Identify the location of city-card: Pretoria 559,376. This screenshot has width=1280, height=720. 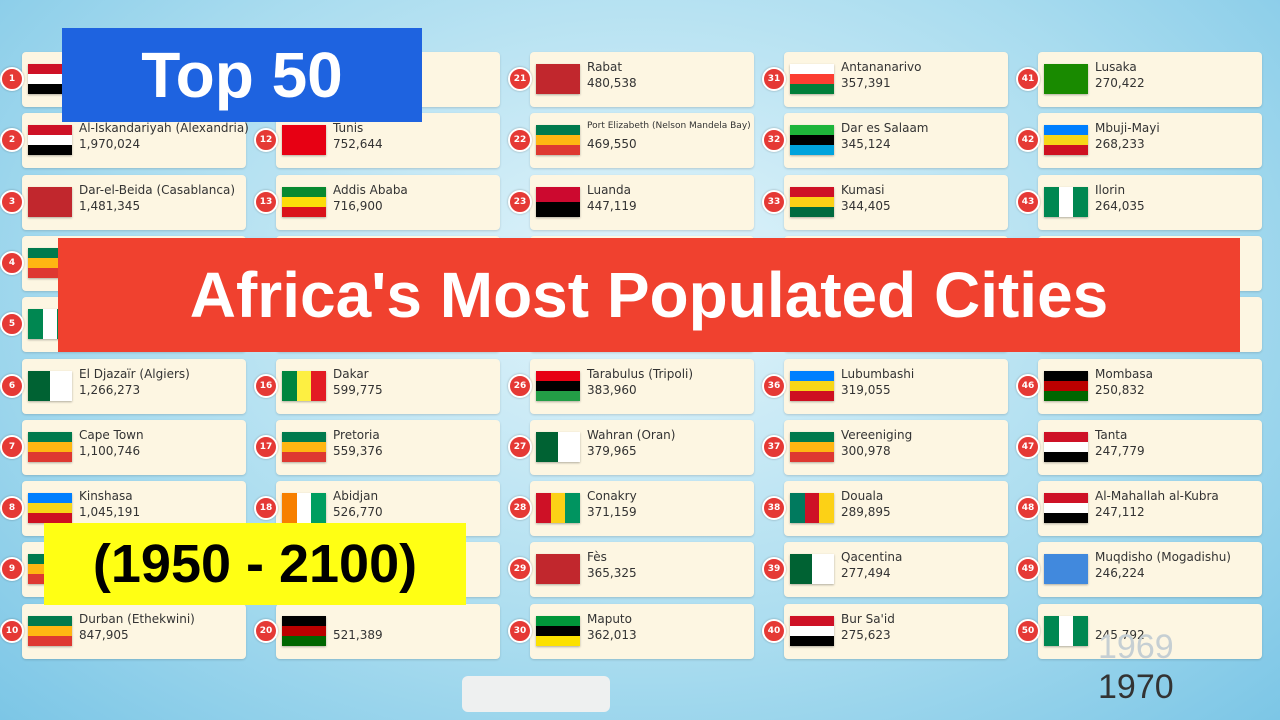
(388, 447).